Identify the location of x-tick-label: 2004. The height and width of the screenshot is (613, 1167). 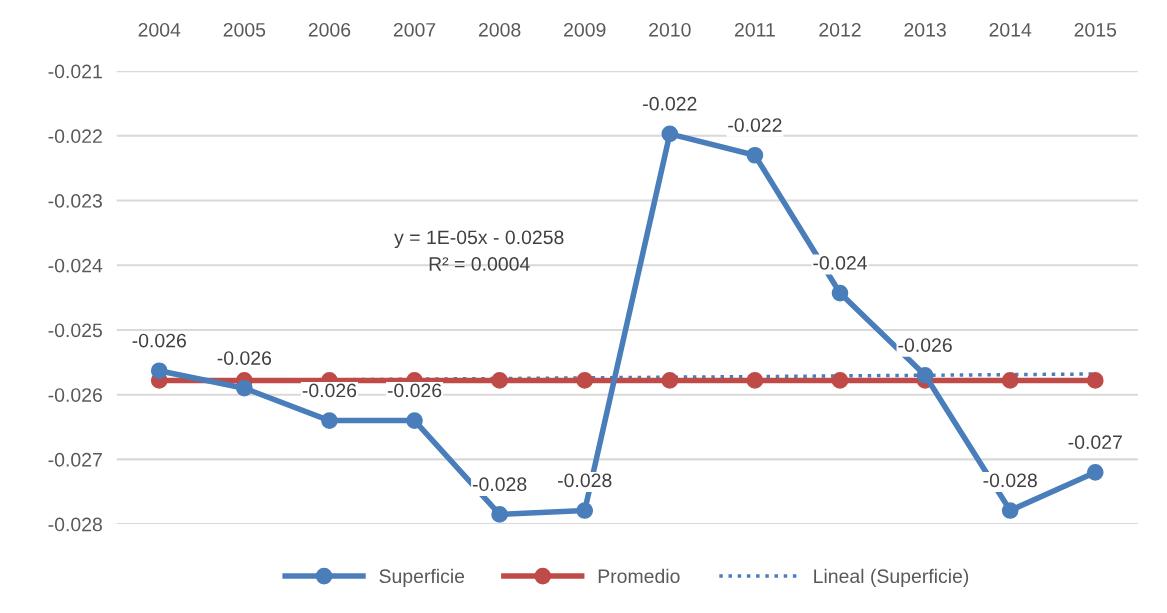
(159, 29).